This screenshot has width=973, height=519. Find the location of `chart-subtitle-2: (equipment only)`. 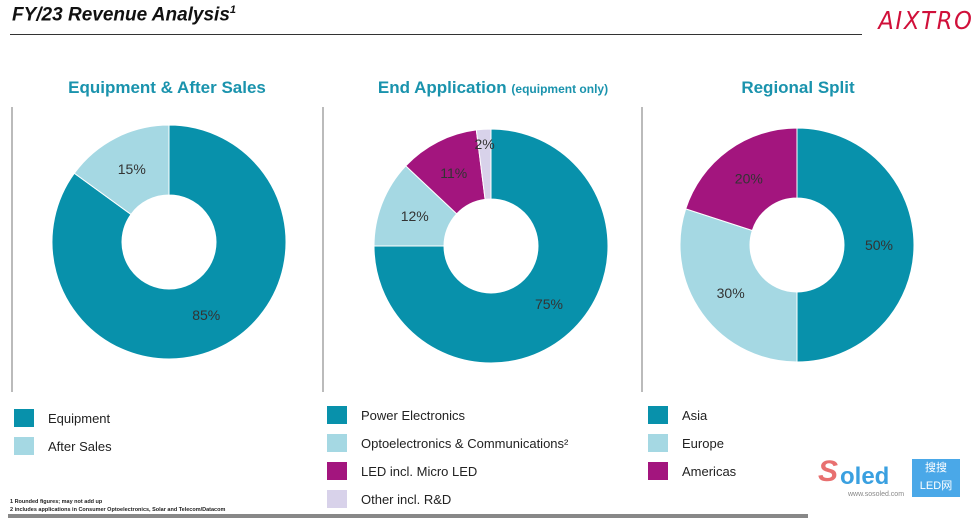

chart-subtitle-2: (equipment only) is located at coordinates (560, 89).